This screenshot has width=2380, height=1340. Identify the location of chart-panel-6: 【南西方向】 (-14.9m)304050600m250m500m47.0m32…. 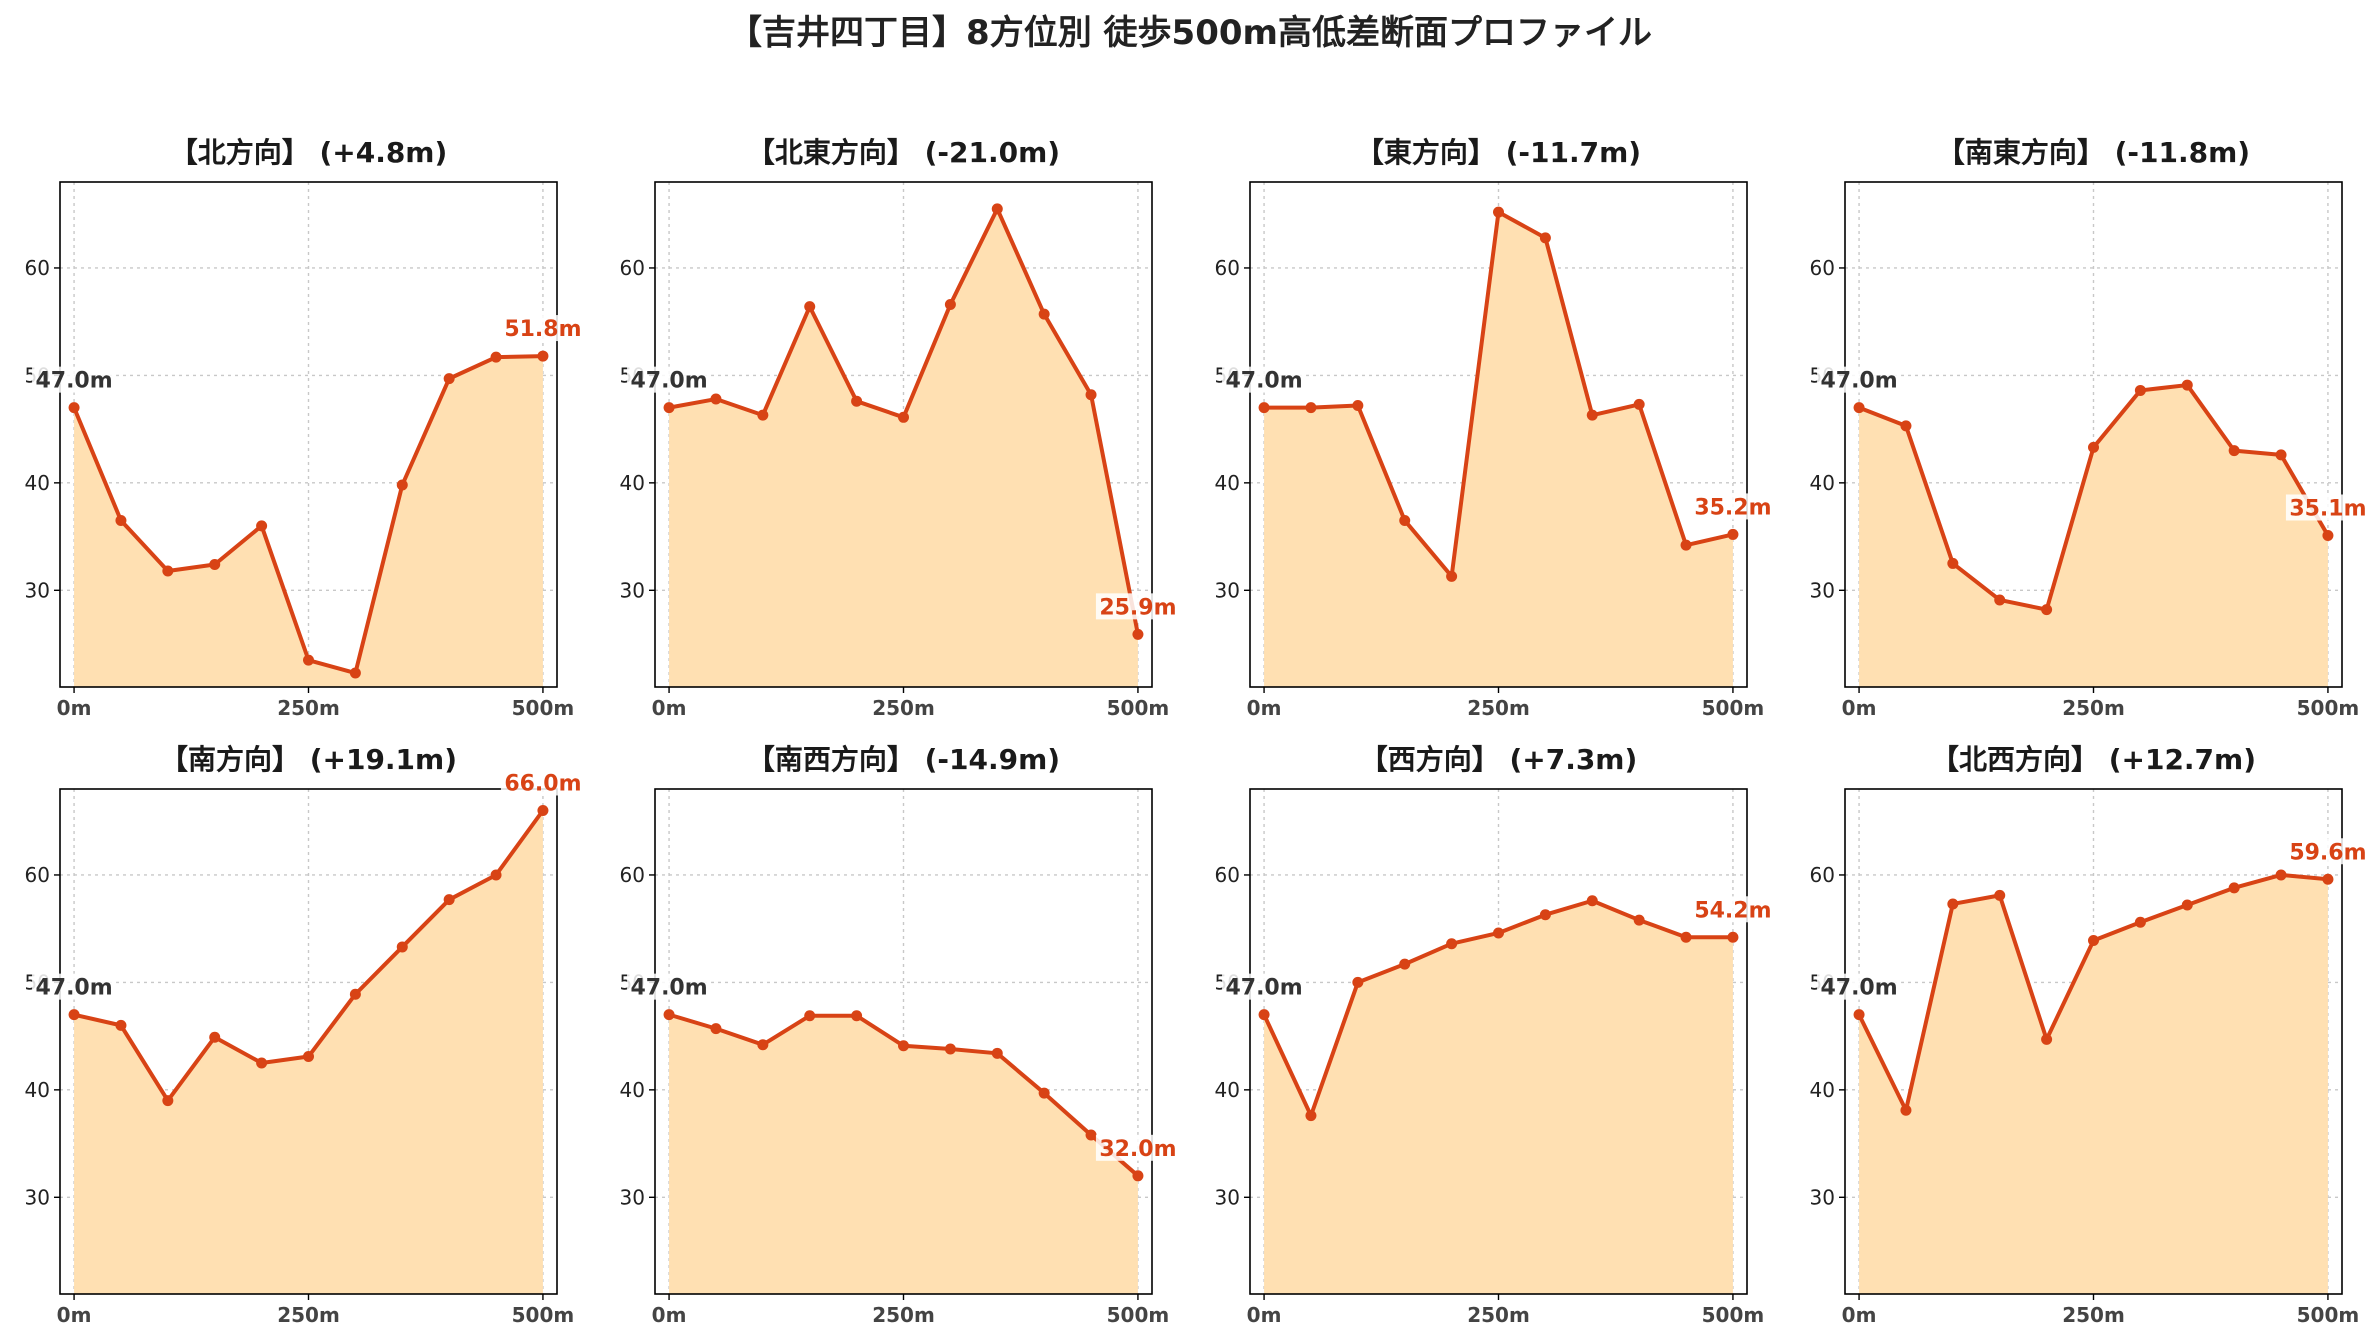
(900, 1035).